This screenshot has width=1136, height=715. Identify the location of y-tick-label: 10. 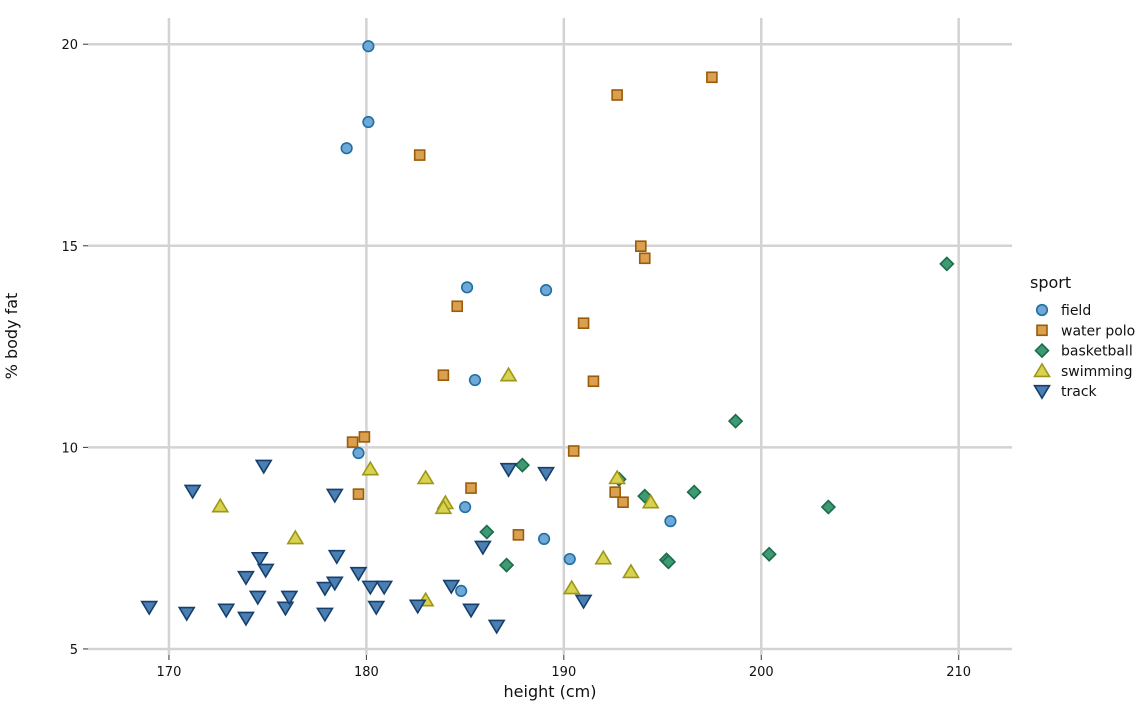
(69, 448).